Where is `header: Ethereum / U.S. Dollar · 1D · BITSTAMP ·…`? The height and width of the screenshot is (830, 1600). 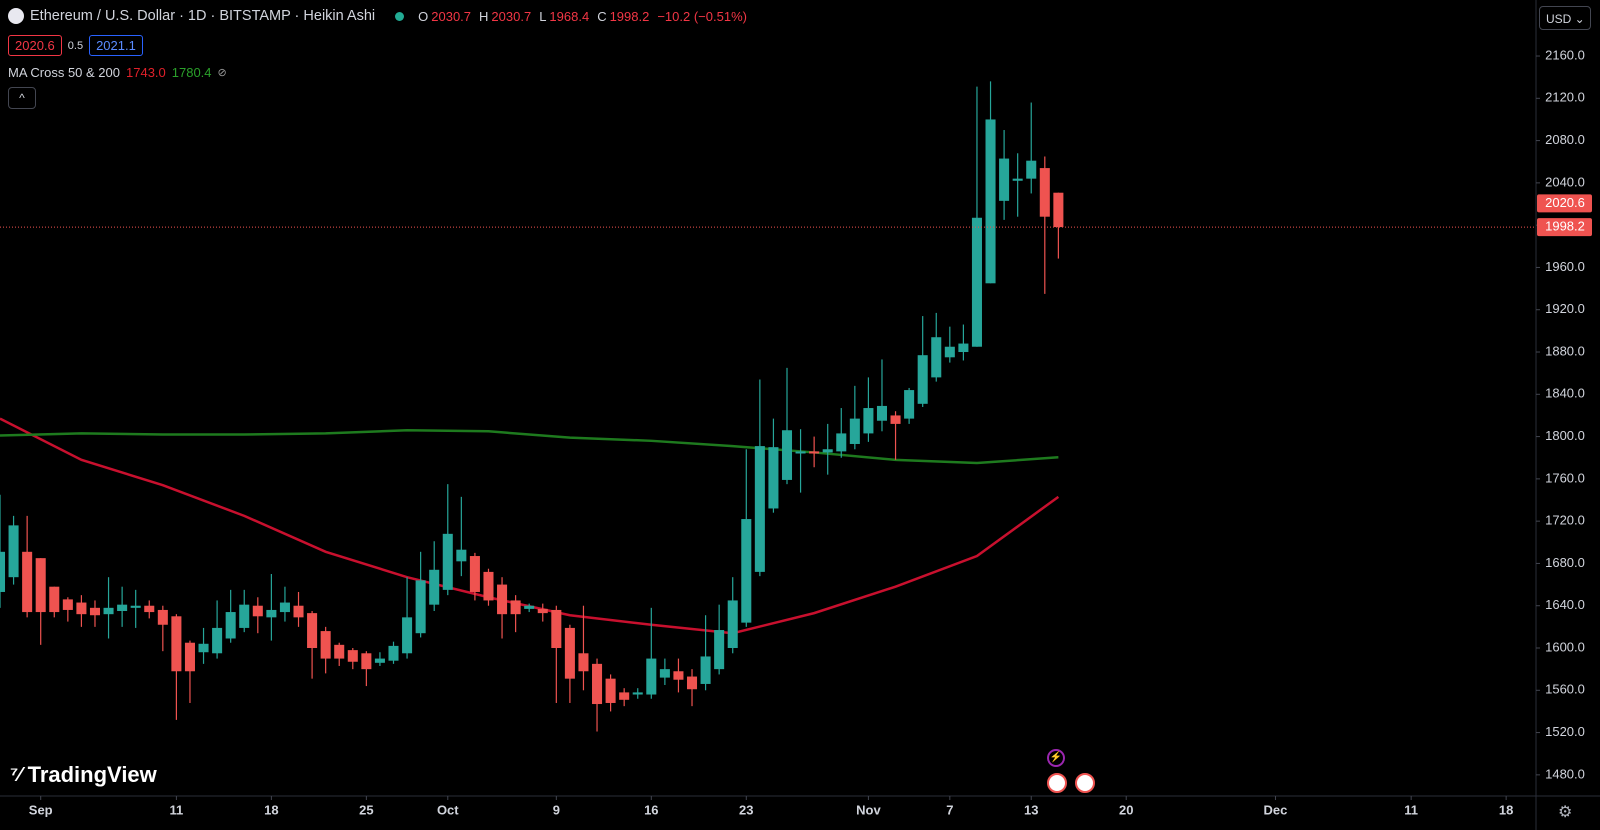
header: Ethereum / U.S. Dollar · 1D · BITSTAMP ·… is located at coordinates (377, 16).